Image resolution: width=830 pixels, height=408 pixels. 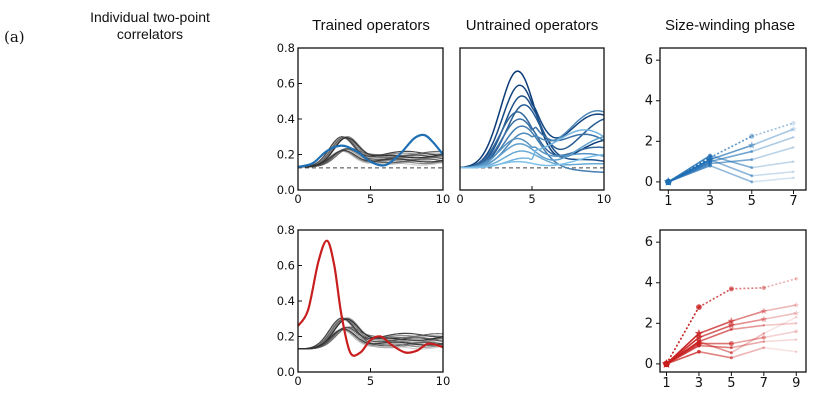 What do you see at coordinates (649, 364) in the screenshot?
I see `phase-bottom-ytick-label: 0` at bounding box center [649, 364].